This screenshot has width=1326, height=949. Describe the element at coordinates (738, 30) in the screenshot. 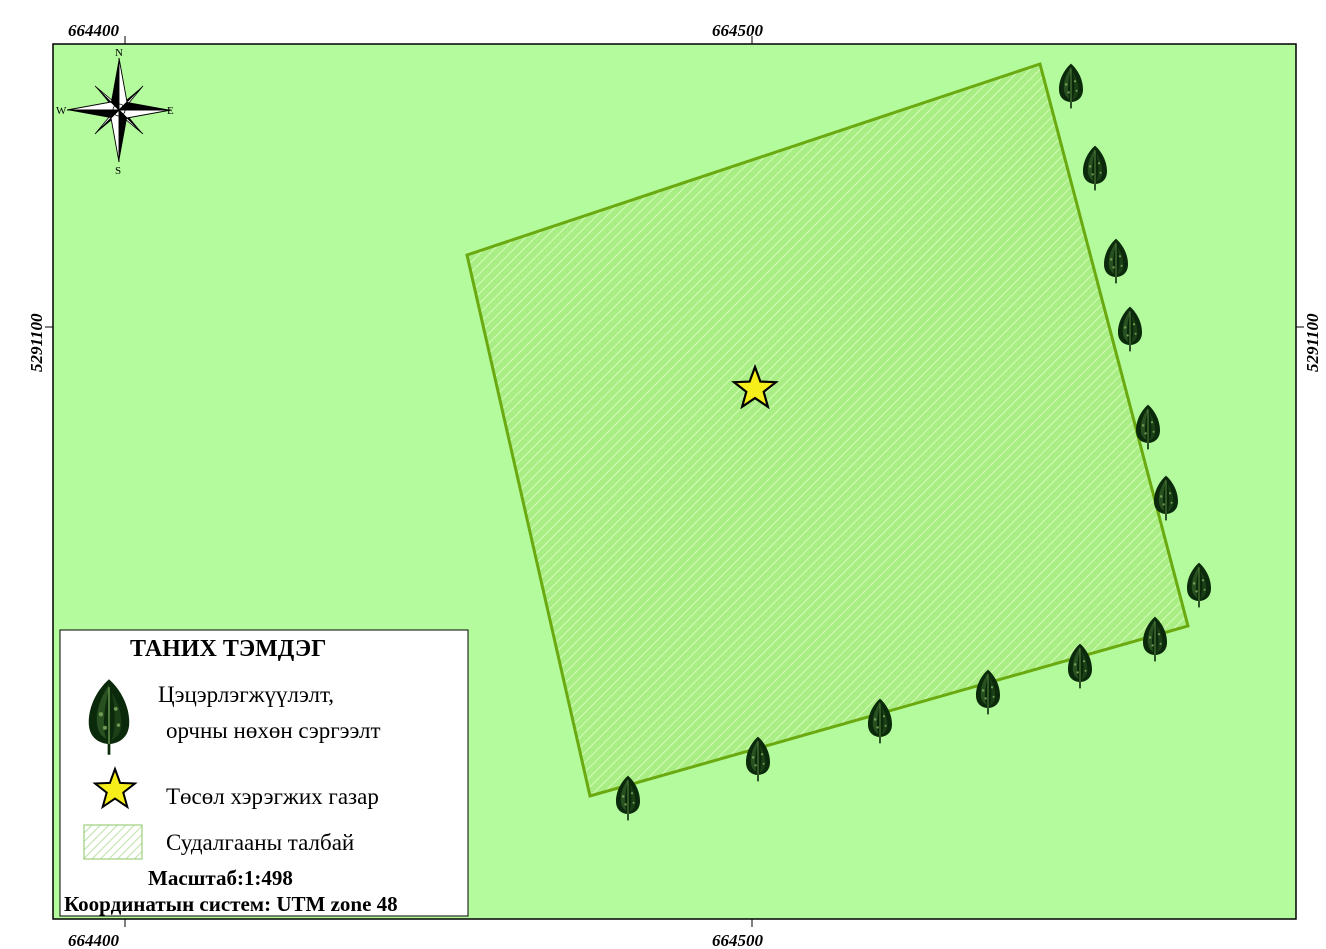

I see `coord-top-center: 664500` at that location.